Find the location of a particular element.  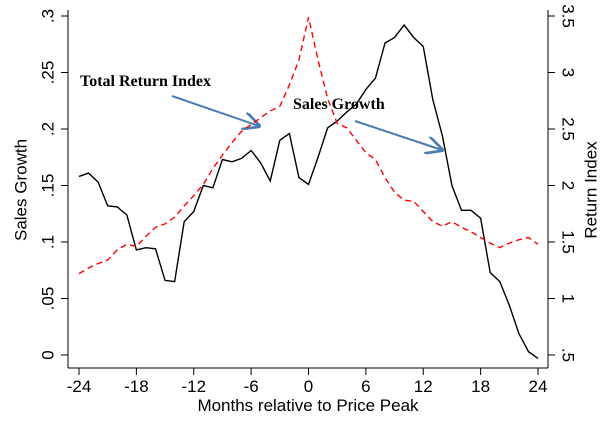

y-tick-label: .05 is located at coordinates (47, 299).